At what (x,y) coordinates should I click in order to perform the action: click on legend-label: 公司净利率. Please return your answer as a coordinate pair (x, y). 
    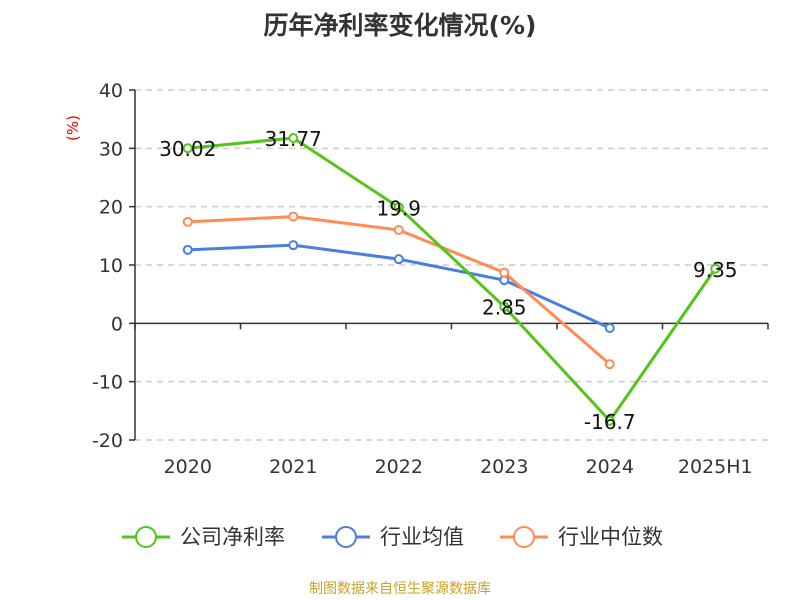
    Looking at the image, I should click on (232, 537).